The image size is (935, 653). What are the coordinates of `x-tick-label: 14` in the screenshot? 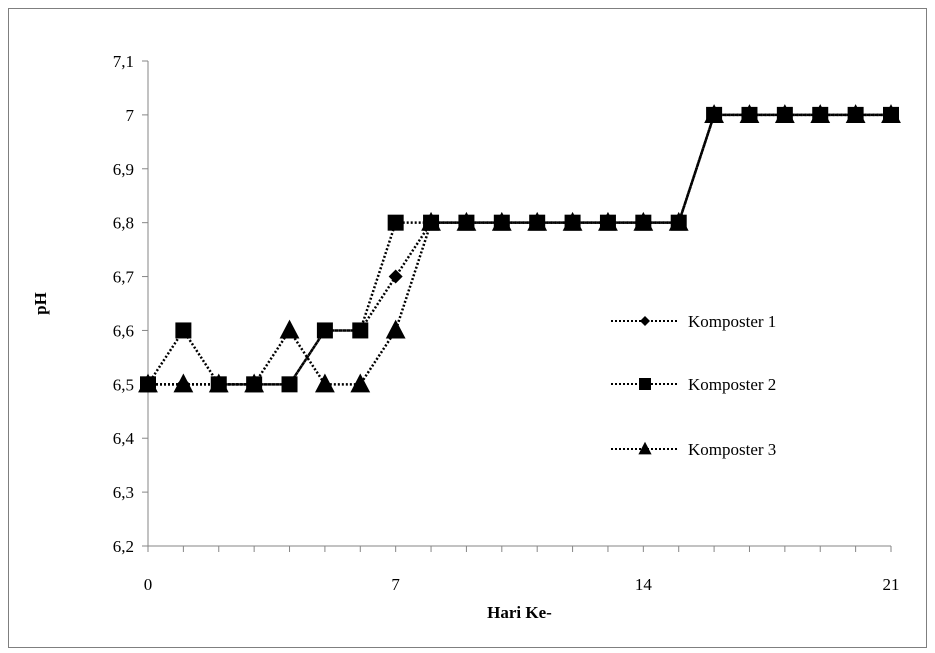 It's located at (644, 584).